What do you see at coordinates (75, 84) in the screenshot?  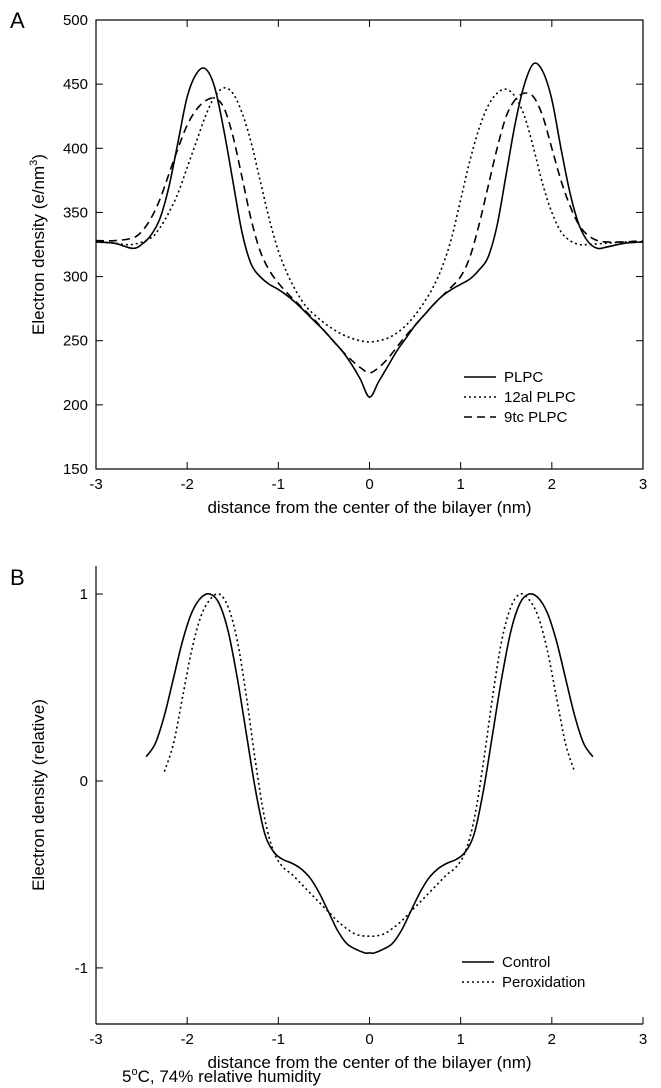 I see `y-tick-label: 450` at bounding box center [75, 84].